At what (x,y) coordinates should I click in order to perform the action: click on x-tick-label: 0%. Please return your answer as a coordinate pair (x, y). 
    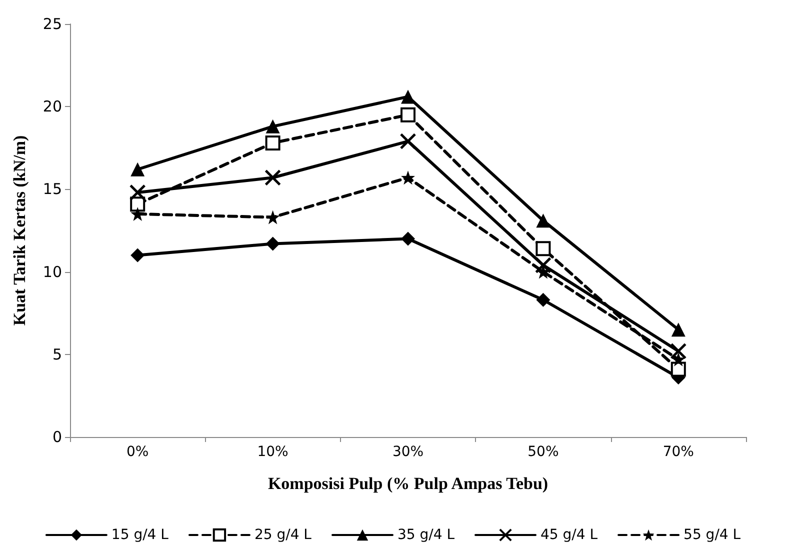
    Looking at the image, I should click on (137, 452).